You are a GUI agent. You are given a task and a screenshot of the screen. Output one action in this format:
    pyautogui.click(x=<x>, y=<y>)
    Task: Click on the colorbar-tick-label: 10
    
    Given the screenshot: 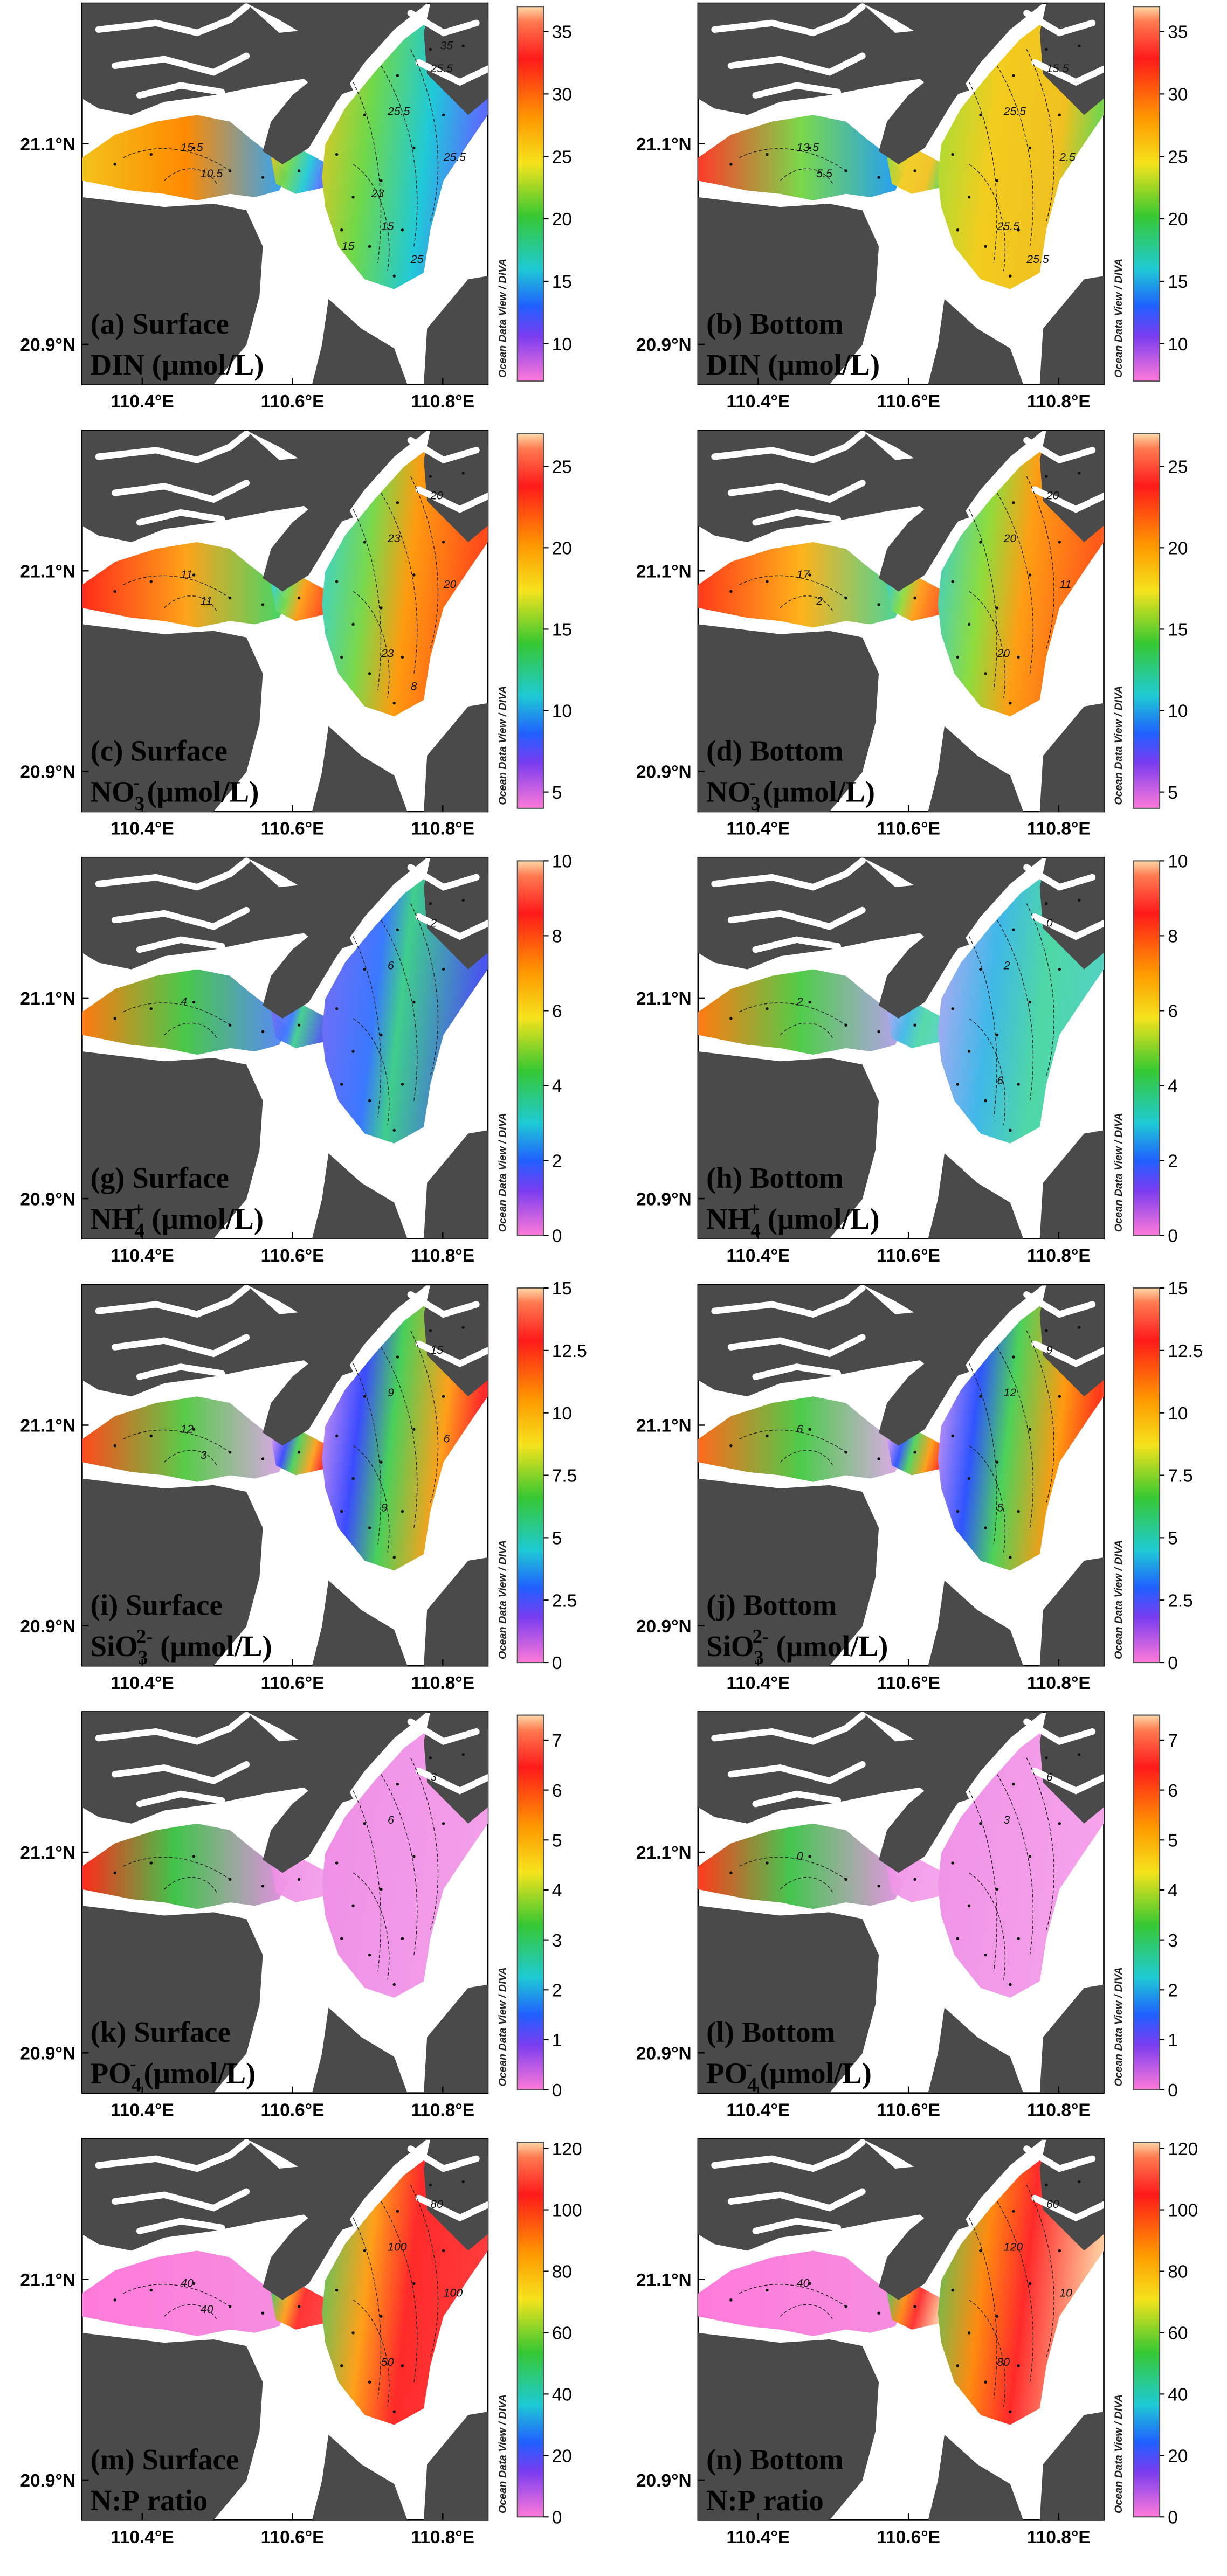 What is the action you would take?
    pyautogui.click(x=1178, y=862)
    